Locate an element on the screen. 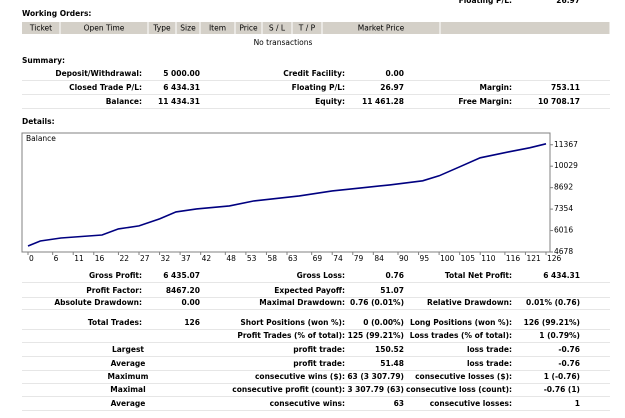  column-header: Item is located at coordinates (217, 28).